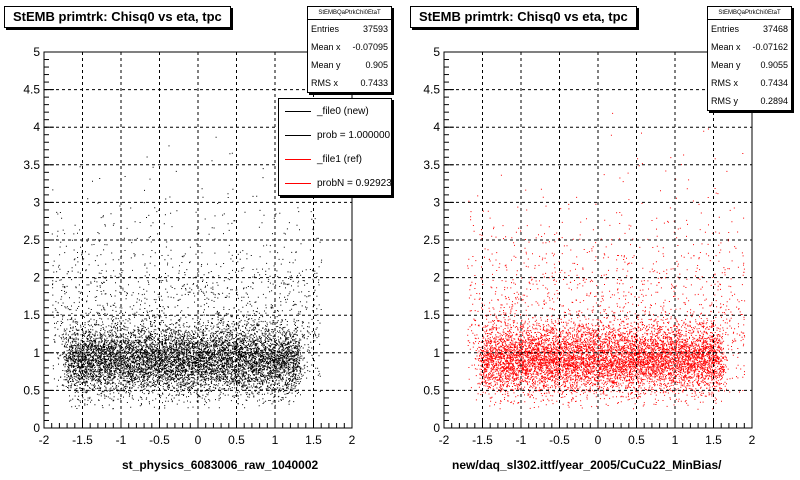 Image resolution: width=800 pixels, height=480 pixels. What do you see at coordinates (349, 83) in the screenshot?
I see `stats-row-rms-x: RMS x 0.7433` at bounding box center [349, 83].